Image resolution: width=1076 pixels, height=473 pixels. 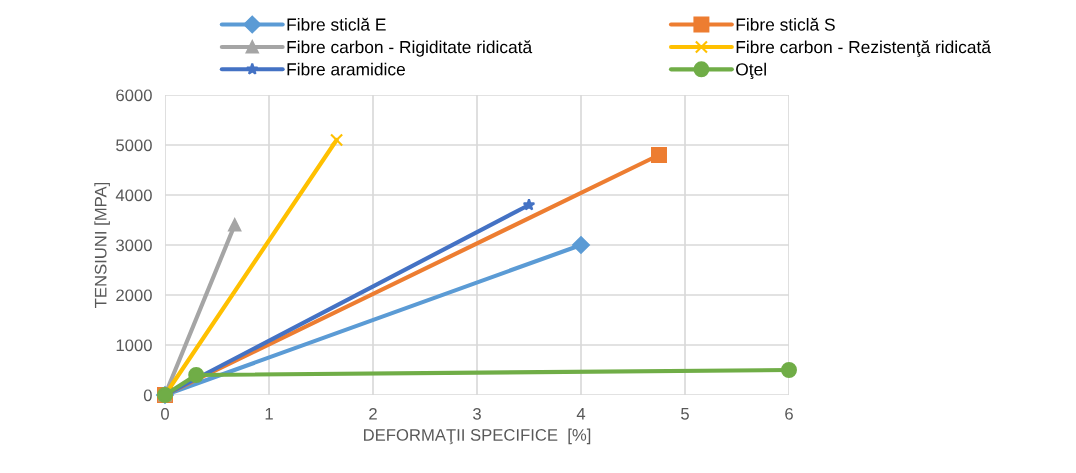 What do you see at coordinates (134, 245) in the screenshot?
I see `y-tick-label: 3000` at bounding box center [134, 245].